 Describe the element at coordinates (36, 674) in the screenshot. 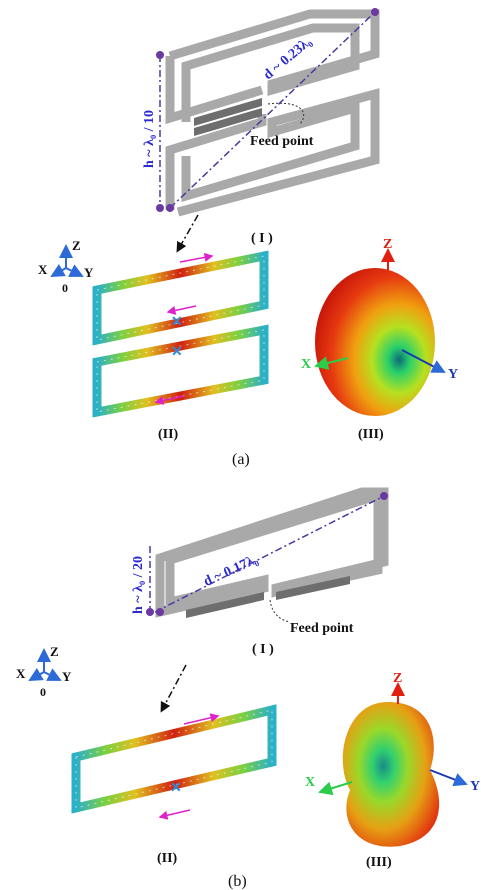

I see `currents-b-axis-x` at that location.